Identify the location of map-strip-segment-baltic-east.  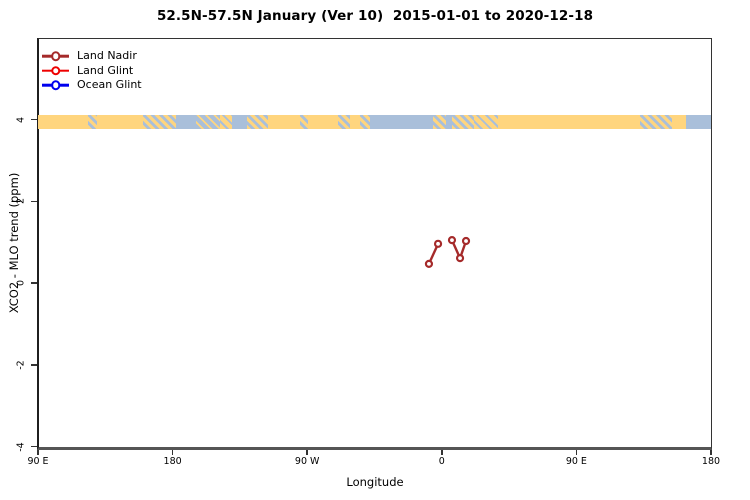
(485, 122).